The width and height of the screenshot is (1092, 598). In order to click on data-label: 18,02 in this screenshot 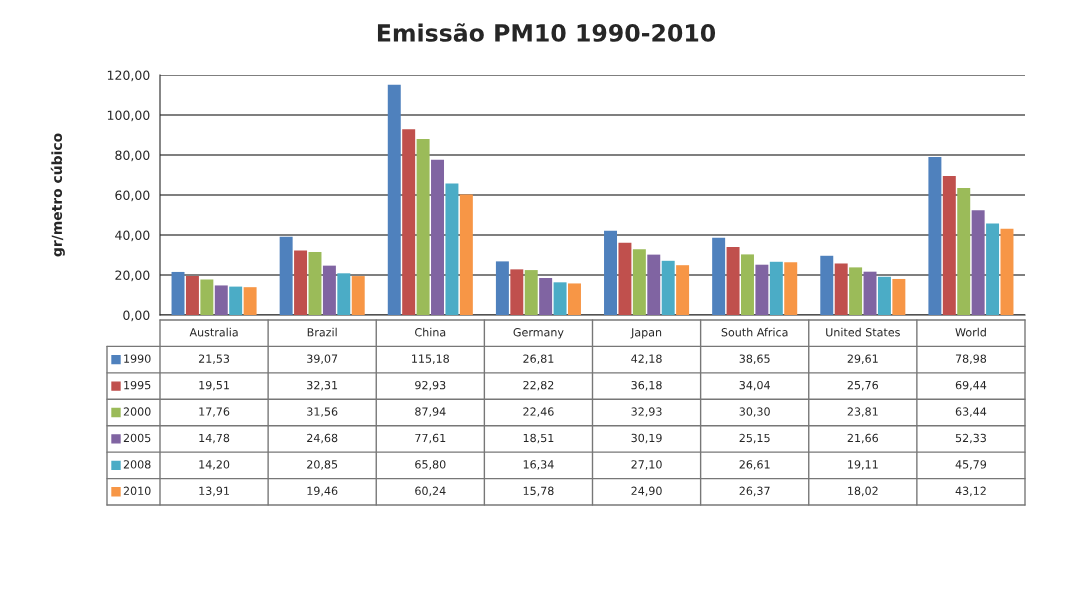, I will do `click(863, 491)`.